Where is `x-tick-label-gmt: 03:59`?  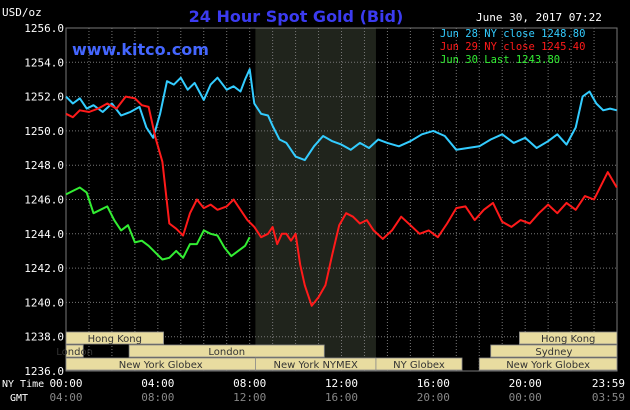
x-tick-label-gmt: 03:59 is located at coordinates (608, 397).